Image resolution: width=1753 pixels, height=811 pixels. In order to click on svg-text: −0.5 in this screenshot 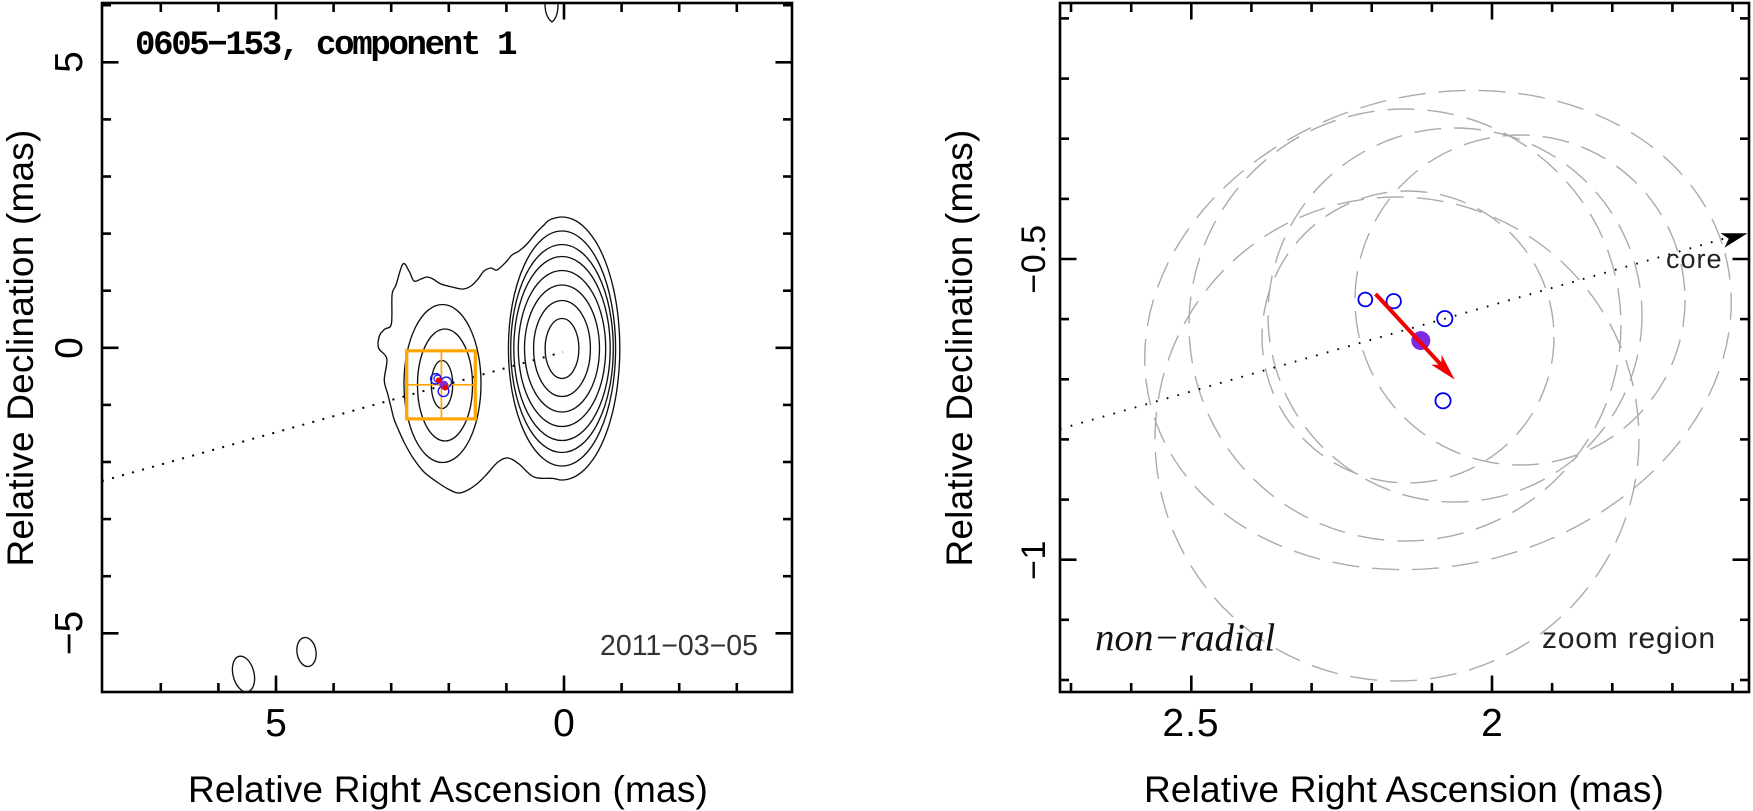, I will do `click(1034, 258)`.